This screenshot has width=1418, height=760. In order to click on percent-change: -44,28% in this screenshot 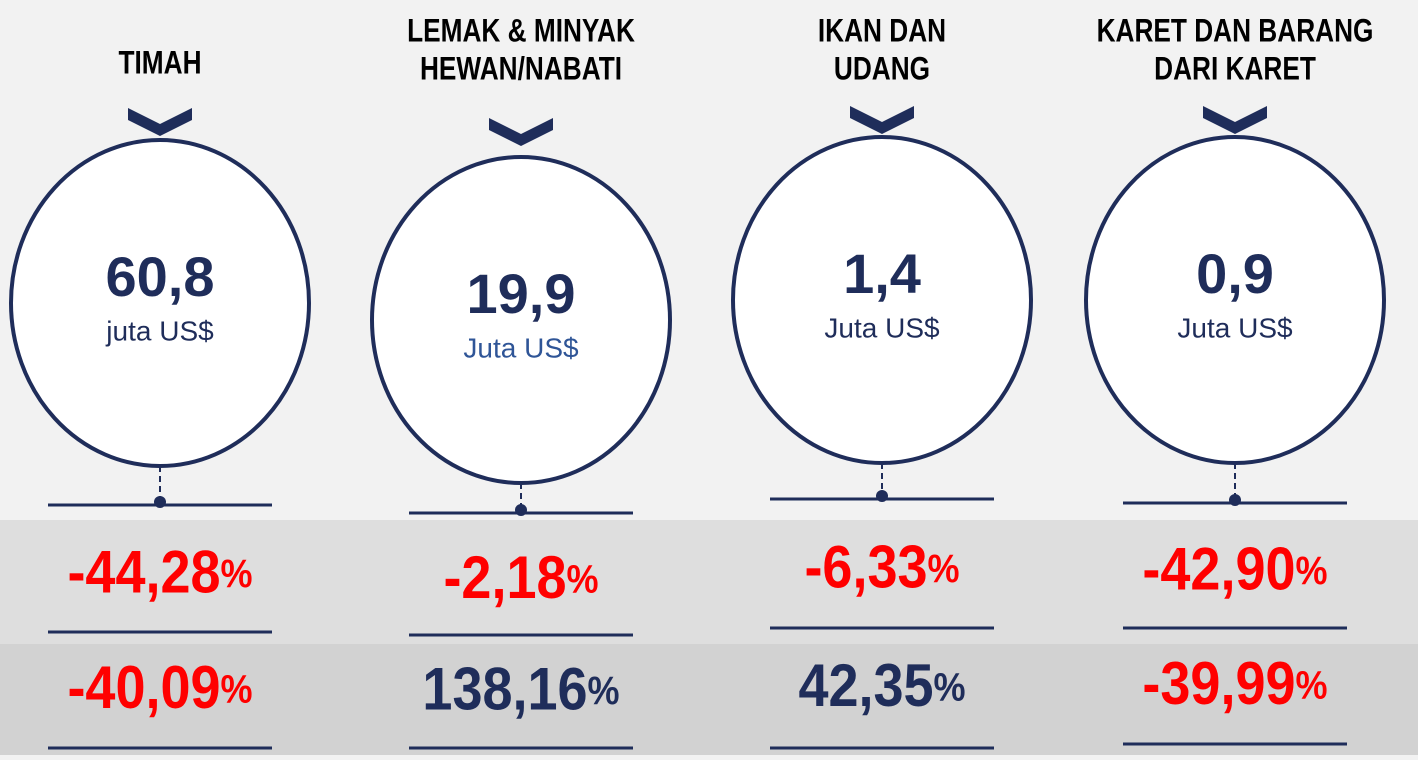, I will do `click(159, 572)`.